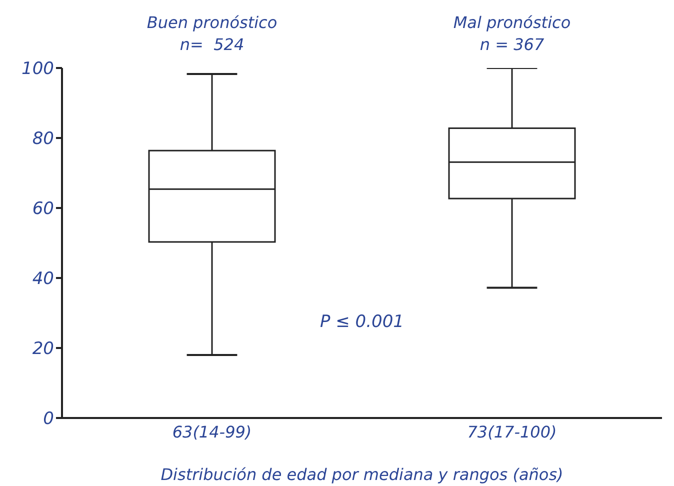 The width and height of the screenshot is (674, 486). Describe the element at coordinates (43, 349) in the screenshot. I see `y-tick-label: 20` at that location.